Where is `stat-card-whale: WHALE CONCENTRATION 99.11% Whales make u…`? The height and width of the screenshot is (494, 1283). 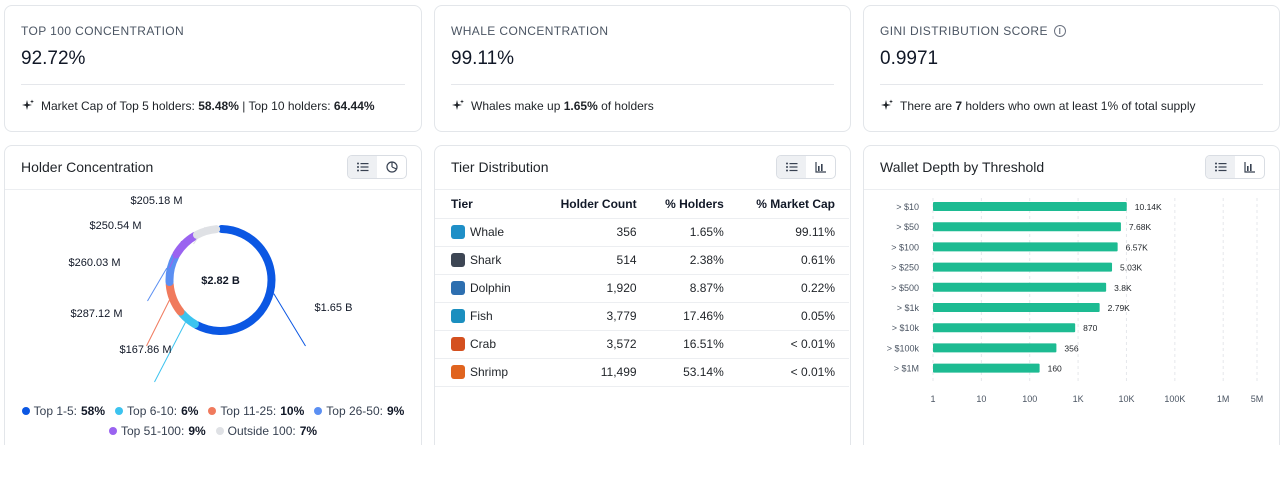 stat-card-whale: WHALE CONCENTRATION 99.11% Whales make u… is located at coordinates (642, 68).